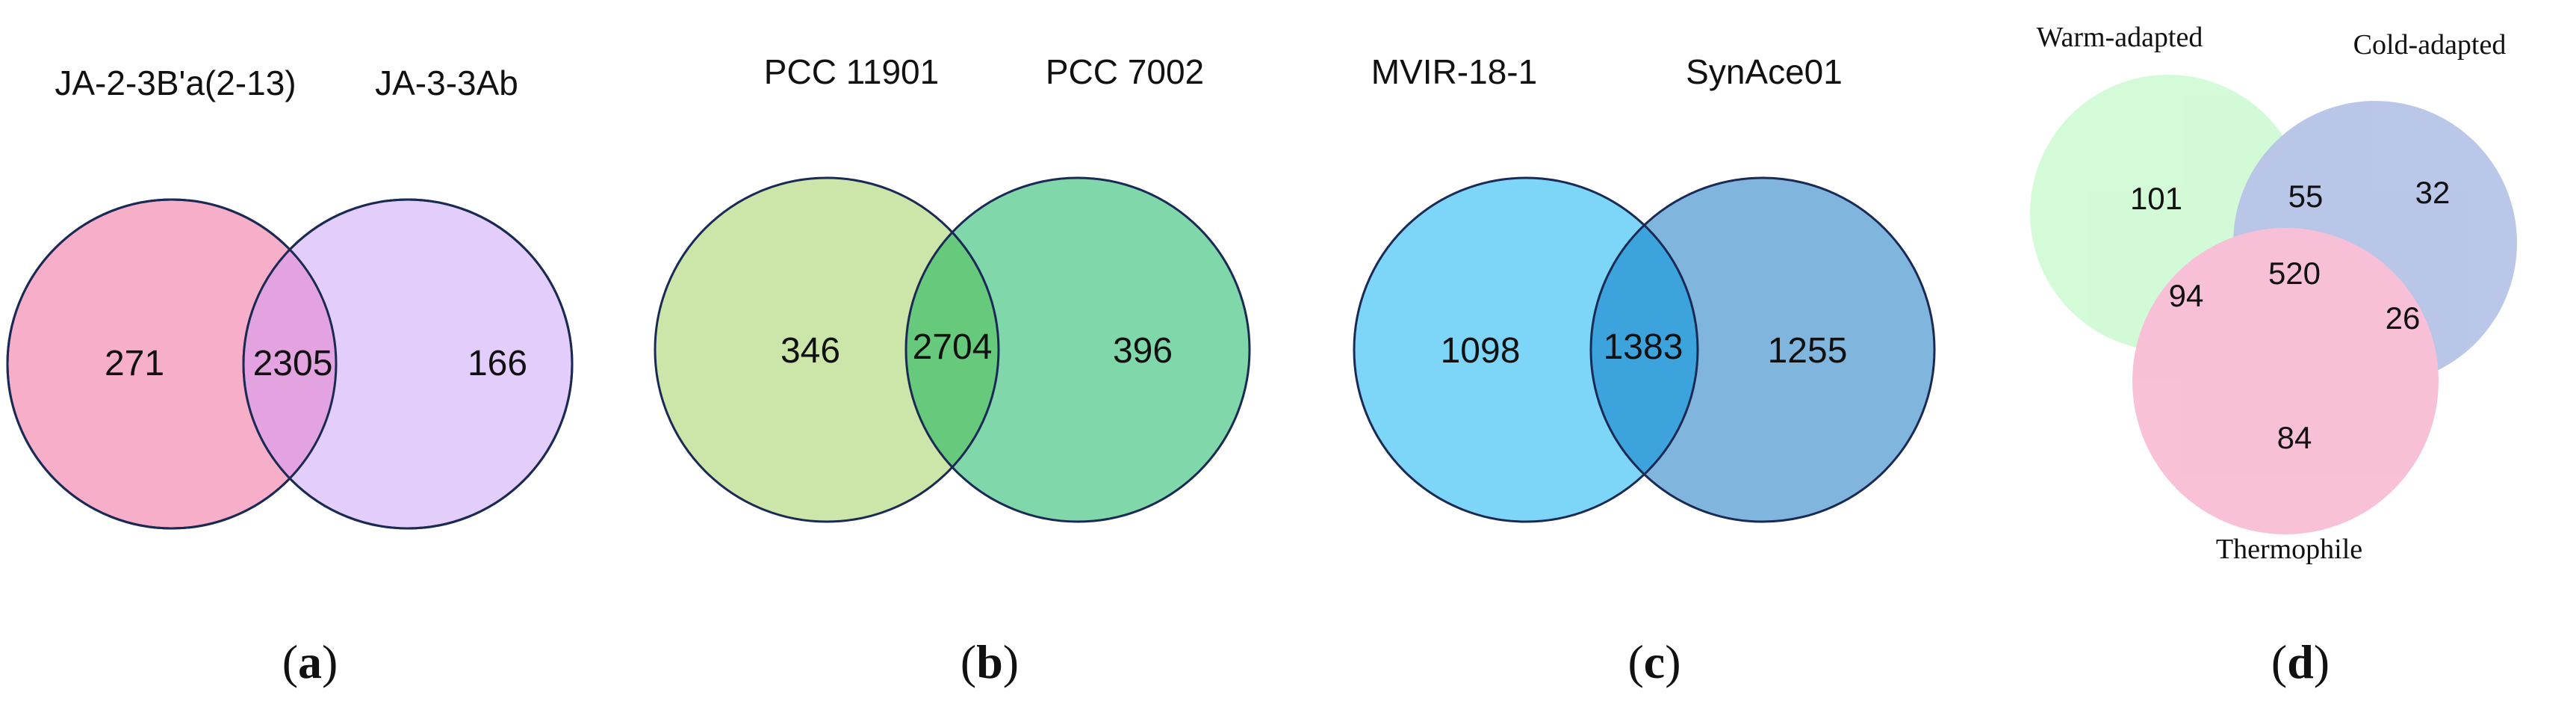  I want to click on venn-b-set-label-left: PCC 11901, so click(852, 71).